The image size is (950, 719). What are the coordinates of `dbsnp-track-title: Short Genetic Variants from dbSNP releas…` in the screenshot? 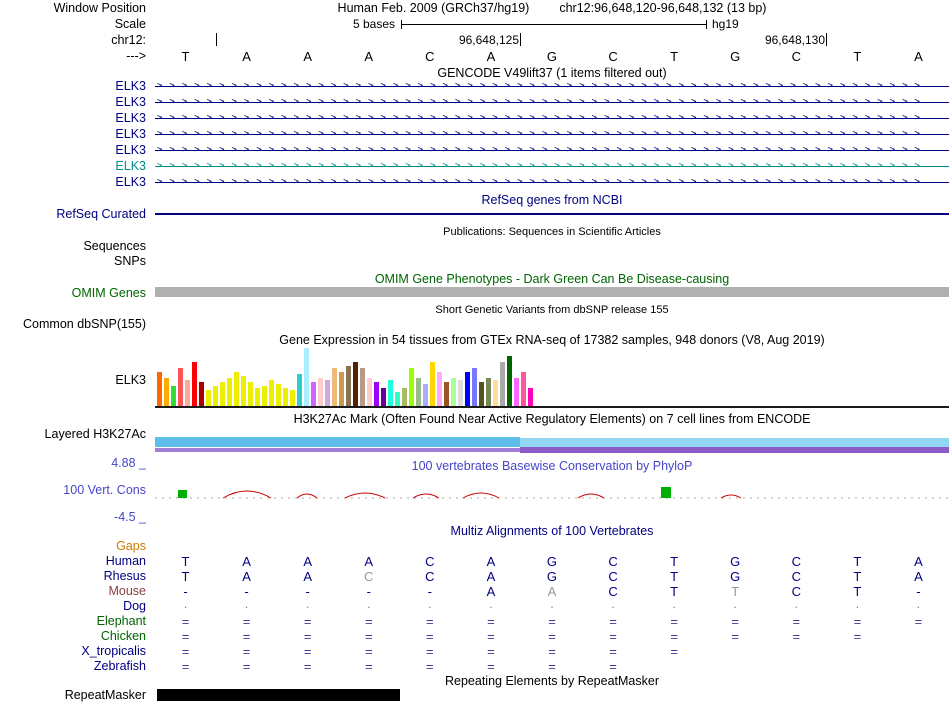 It's located at (552, 310).